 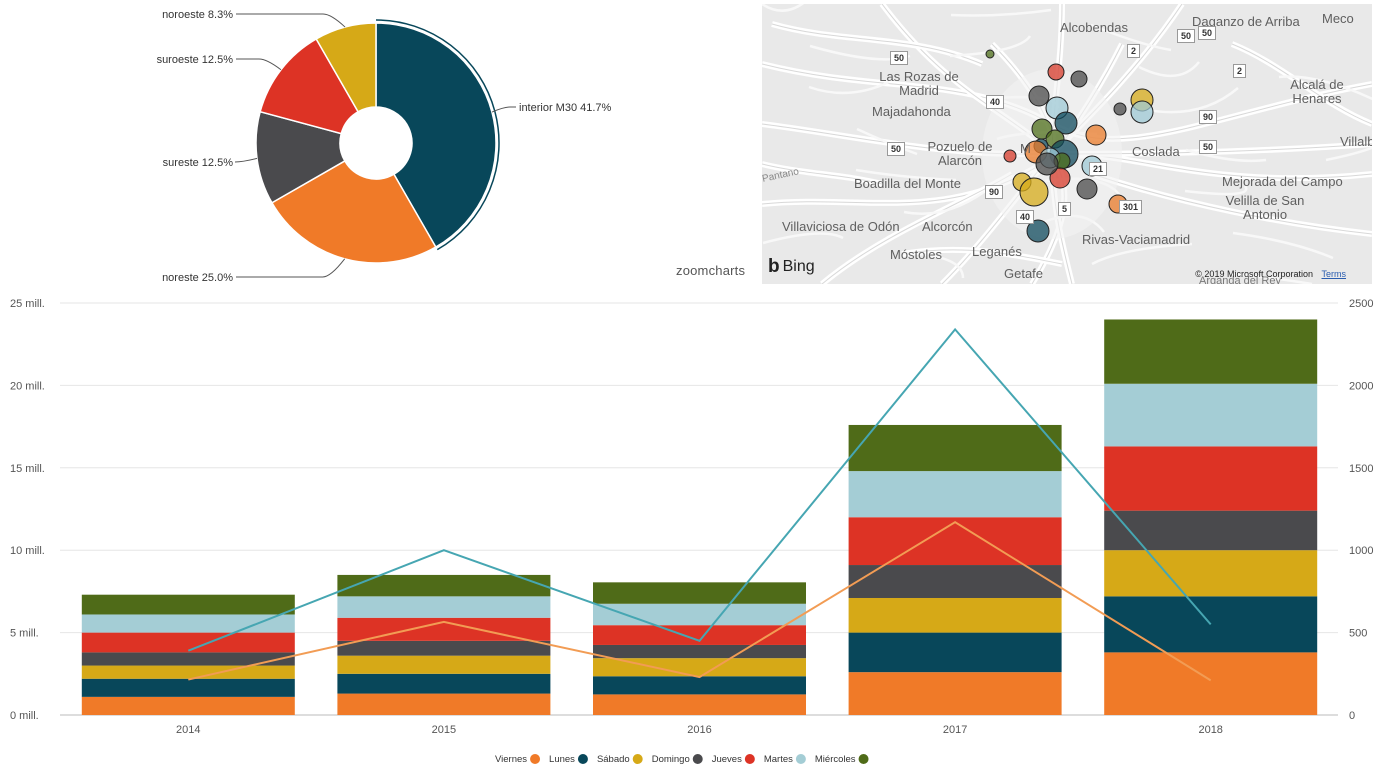 What do you see at coordinates (1211, 415) in the screenshot?
I see `bar-segment-2018-martes` at bounding box center [1211, 415].